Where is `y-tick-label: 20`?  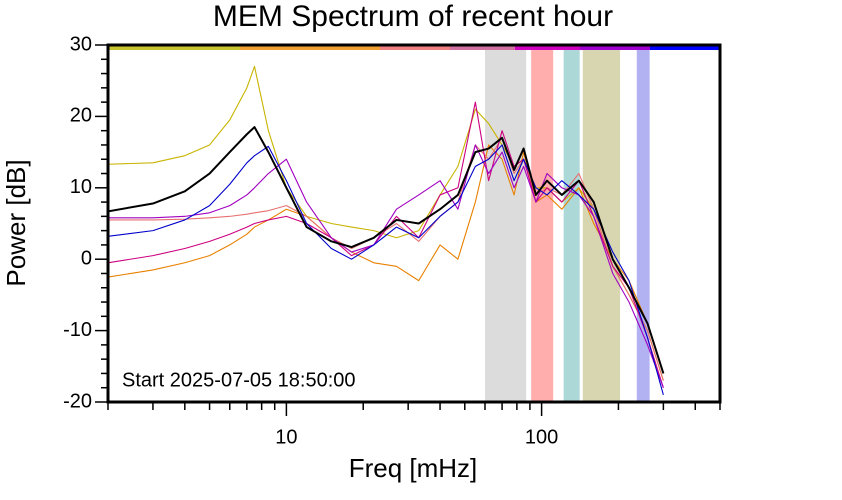
y-tick-label: 20 is located at coordinates (81, 116).